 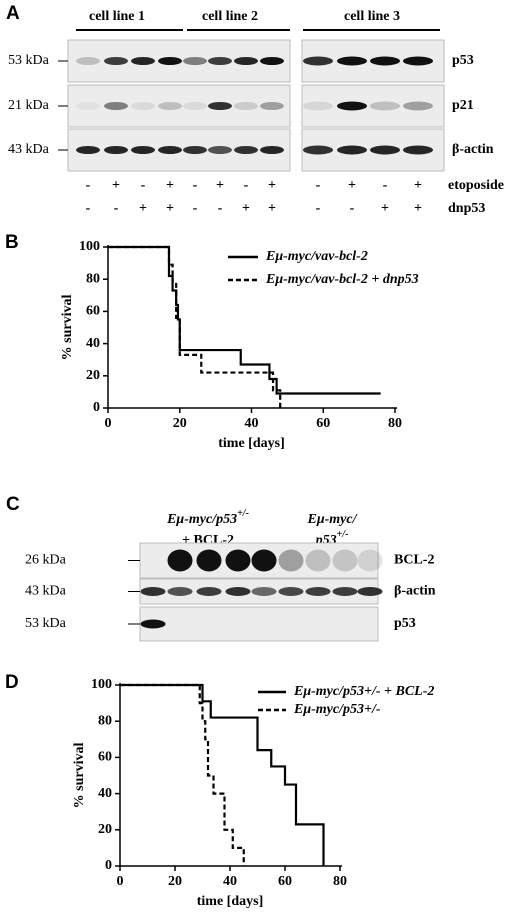 What do you see at coordinates (363, 691) in the screenshot?
I see `legend-label: Eμ-myc/p53+/- + BCL-2` at bounding box center [363, 691].